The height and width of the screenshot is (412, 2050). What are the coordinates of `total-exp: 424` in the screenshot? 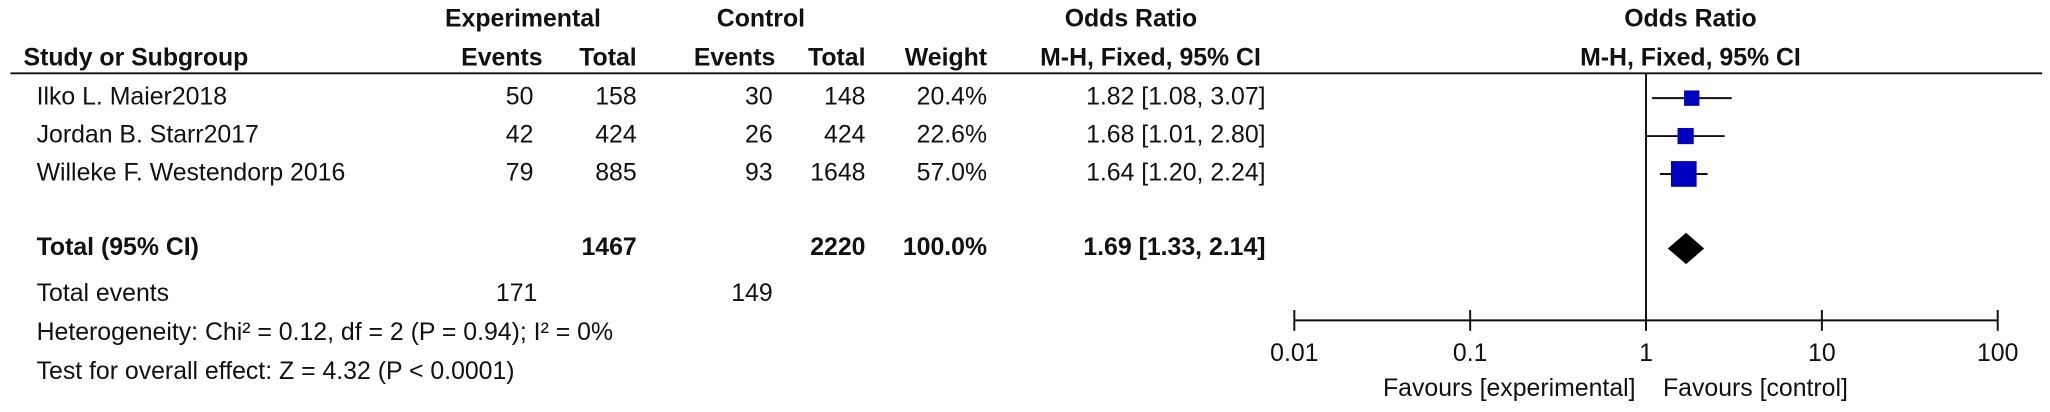 It's located at (616, 135).